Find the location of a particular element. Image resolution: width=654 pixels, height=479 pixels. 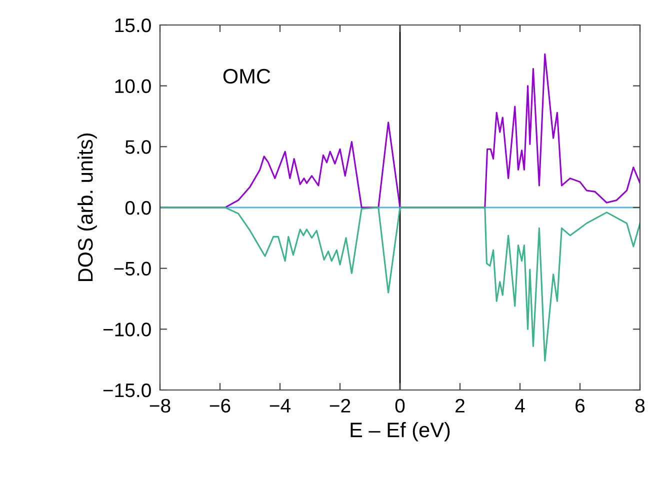

y-tick-label: 10.0 is located at coordinates (133, 86).